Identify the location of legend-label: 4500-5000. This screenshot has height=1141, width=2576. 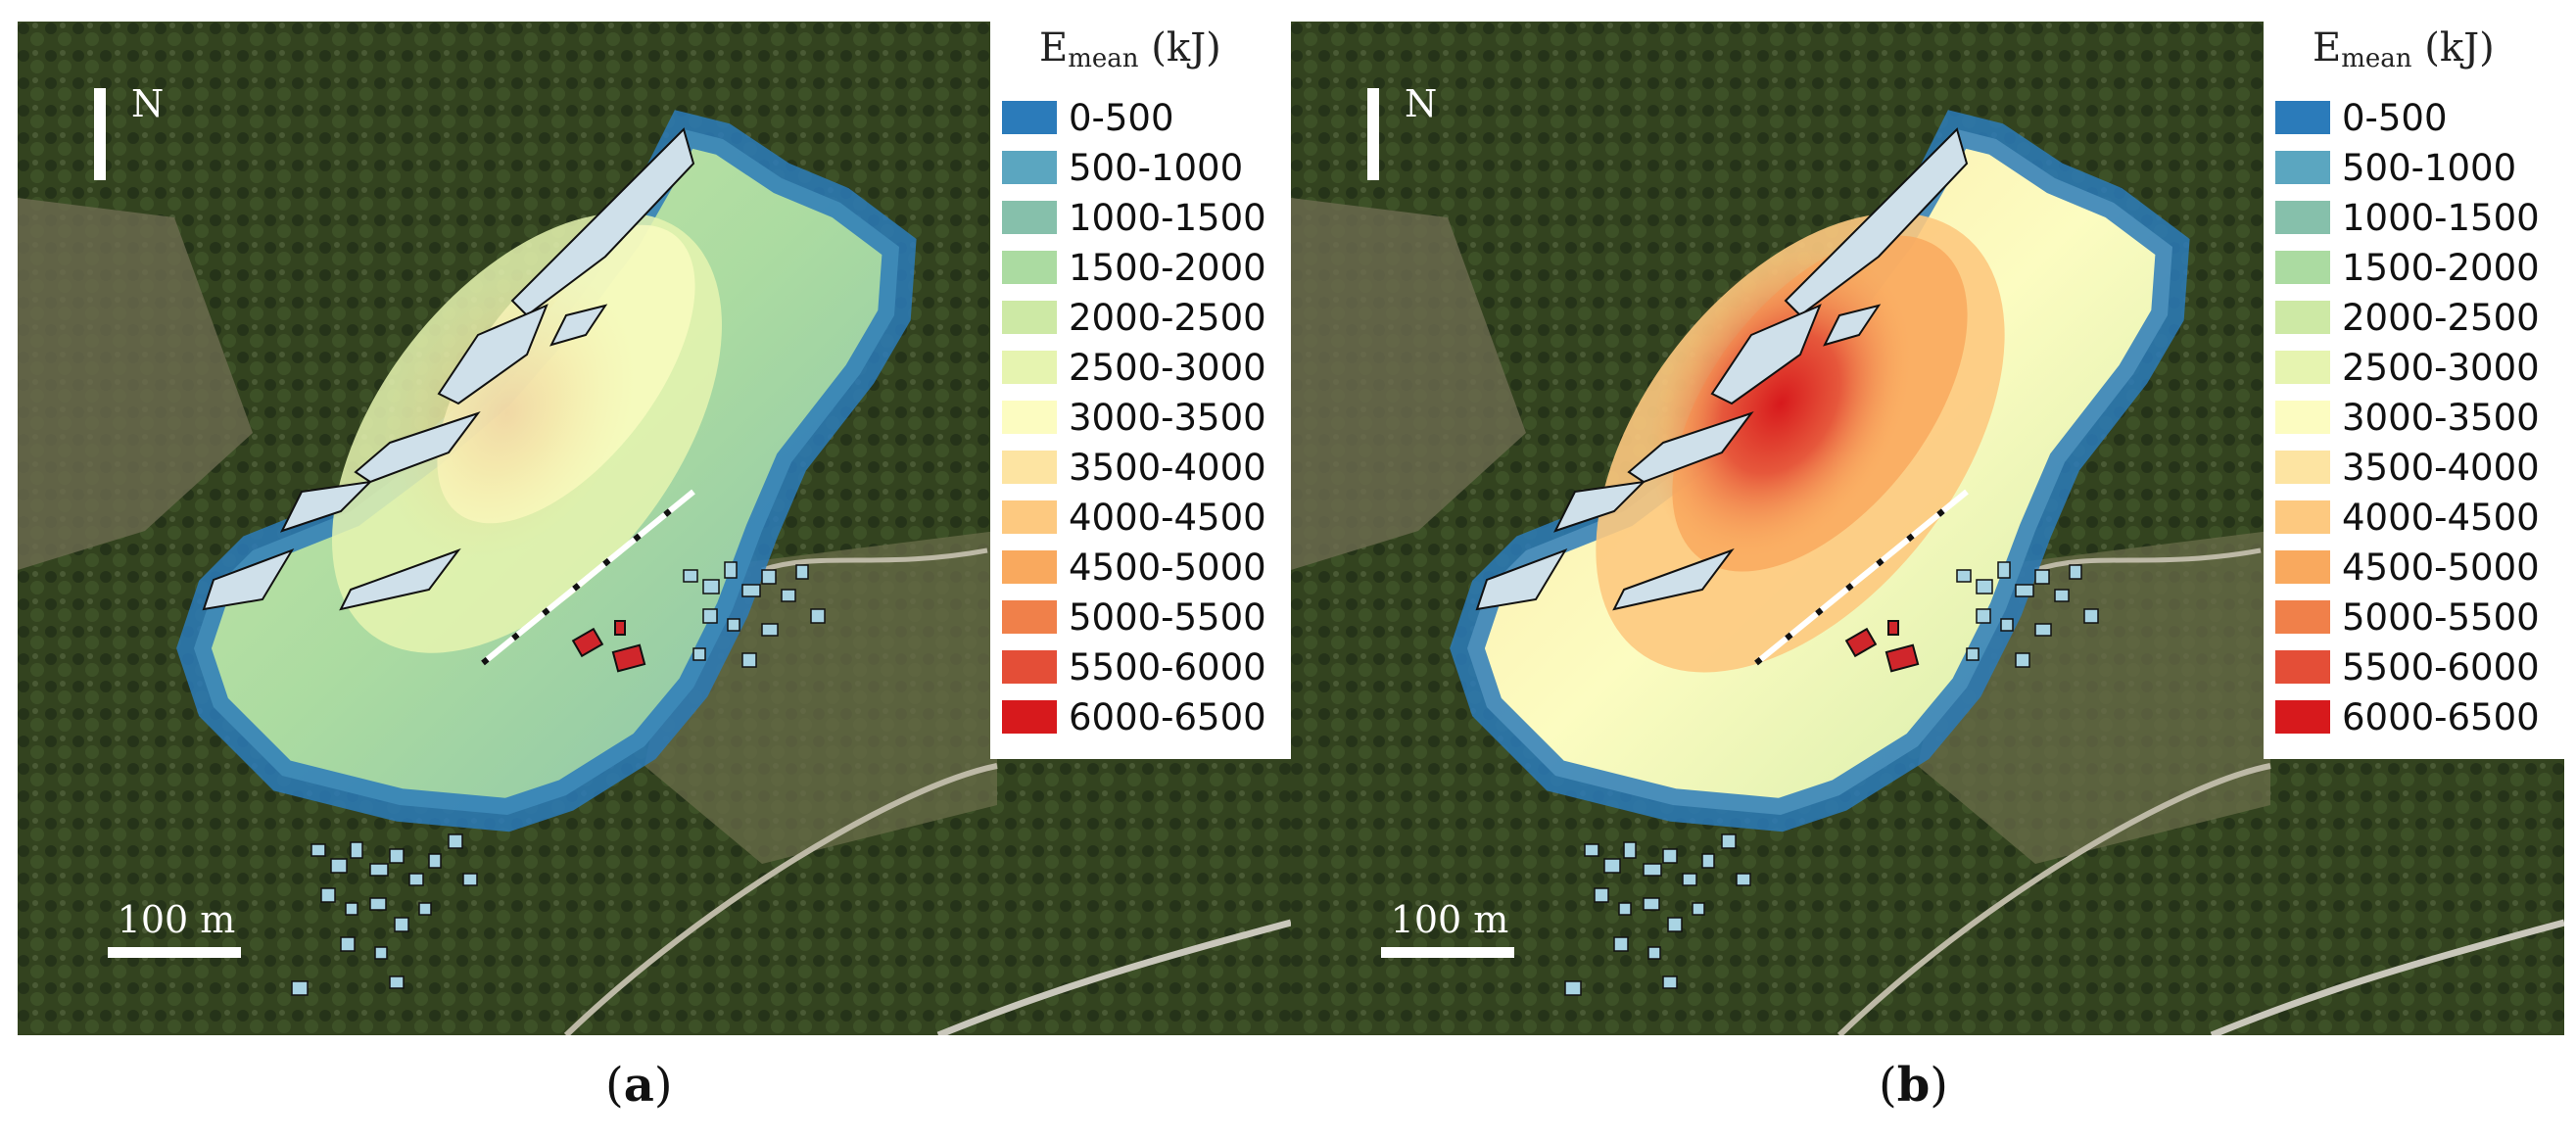
(2441, 567).